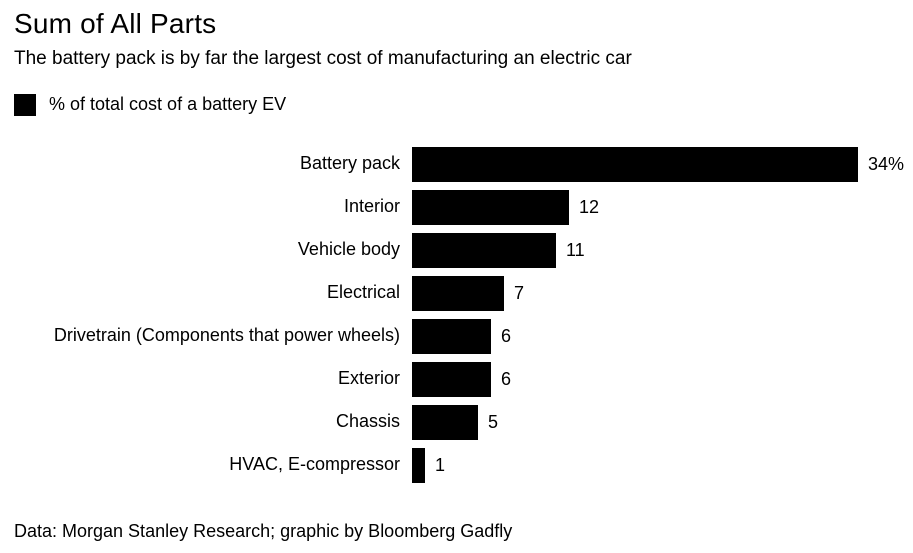 The height and width of the screenshot is (553, 913). What do you see at coordinates (368, 378) in the screenshot?
I see `category-label: Exterior` at bounding box center [368, 378].